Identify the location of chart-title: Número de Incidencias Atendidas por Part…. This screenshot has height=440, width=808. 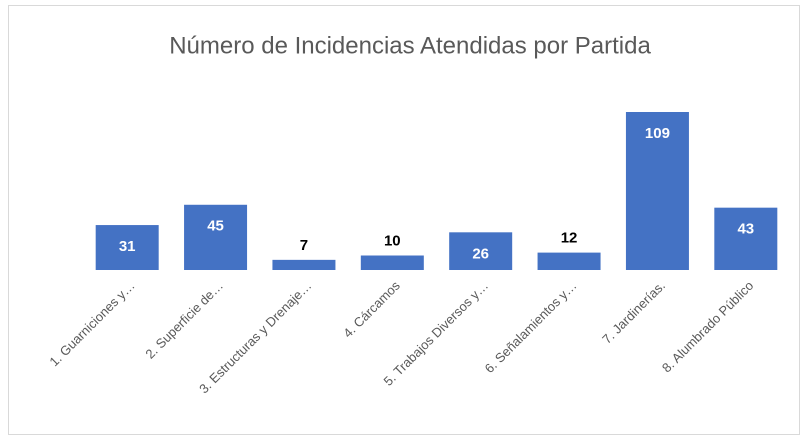
(410, 45).